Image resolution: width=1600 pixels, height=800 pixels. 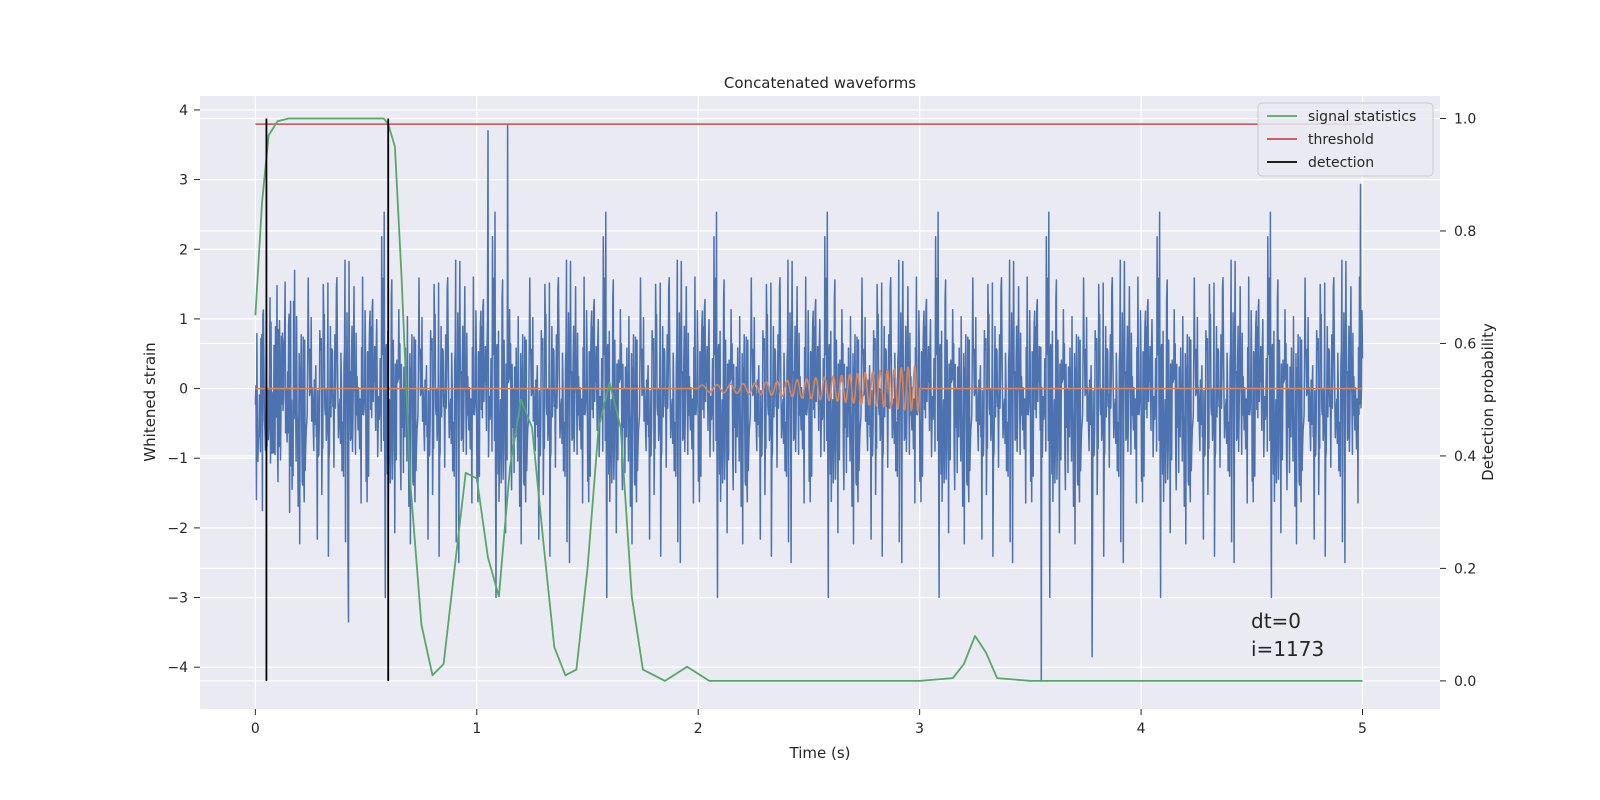 What do you see at coordinates (1141, 729) in the screenshot?
I see `x-tick-label: 4` at bounding box center [1141, 729].